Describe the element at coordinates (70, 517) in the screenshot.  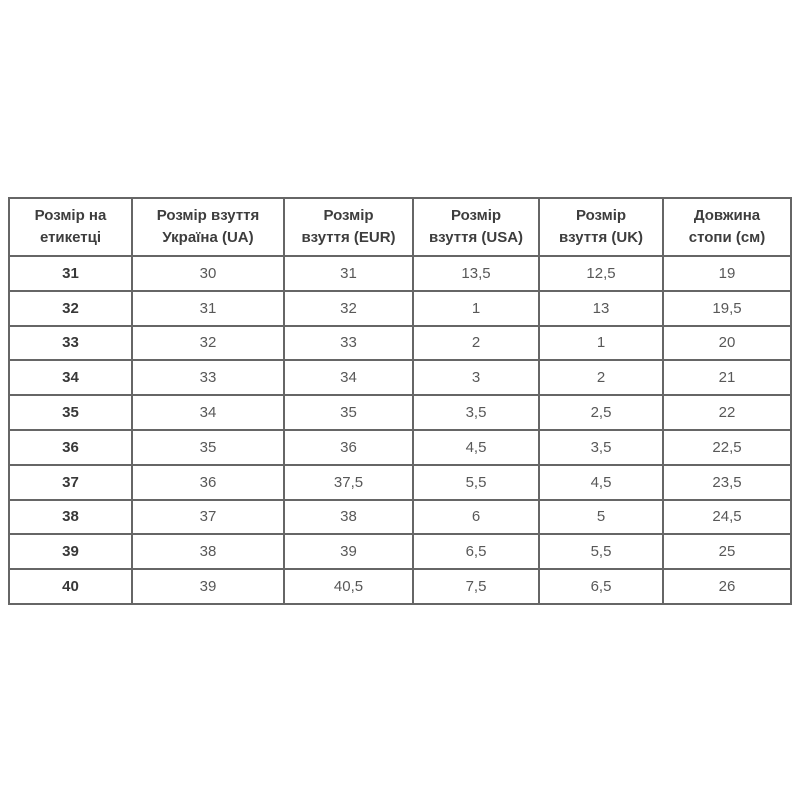
I see `label-size-cell: 38` at that location.